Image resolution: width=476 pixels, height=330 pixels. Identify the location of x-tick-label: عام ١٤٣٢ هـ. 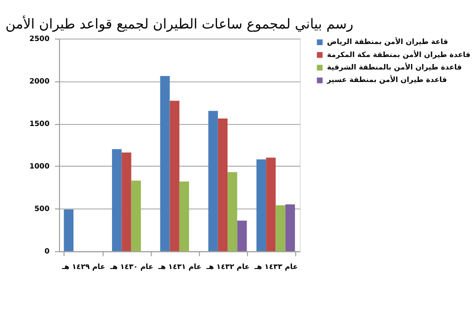
(227, 266).